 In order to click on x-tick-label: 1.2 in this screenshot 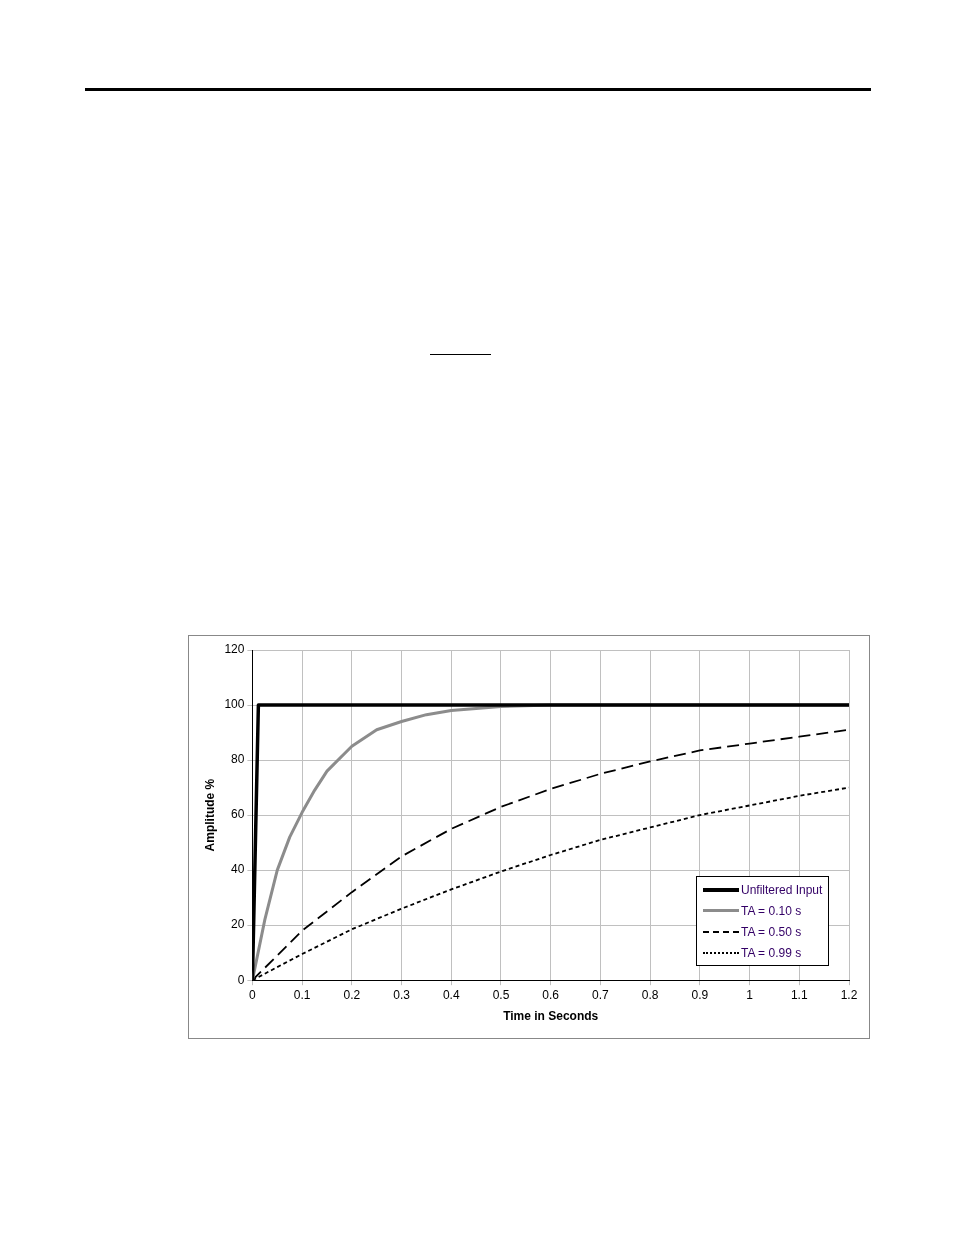, I will do `click(849, 994)`.